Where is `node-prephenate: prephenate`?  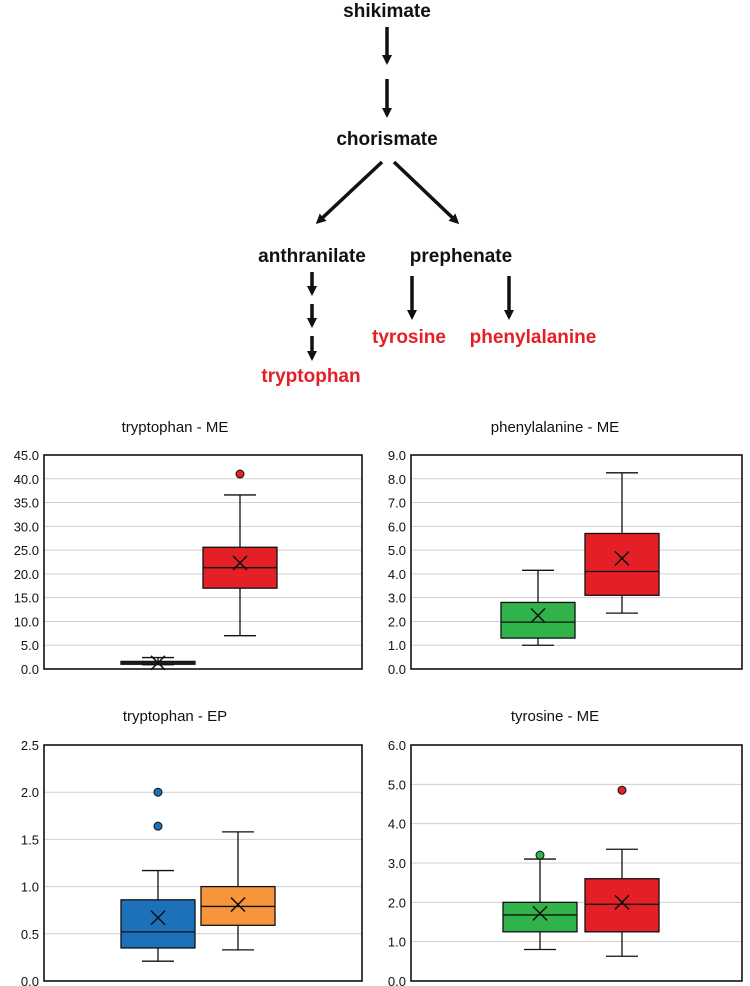 node-prephenate: prephenate is located at coordinates (461, 256).